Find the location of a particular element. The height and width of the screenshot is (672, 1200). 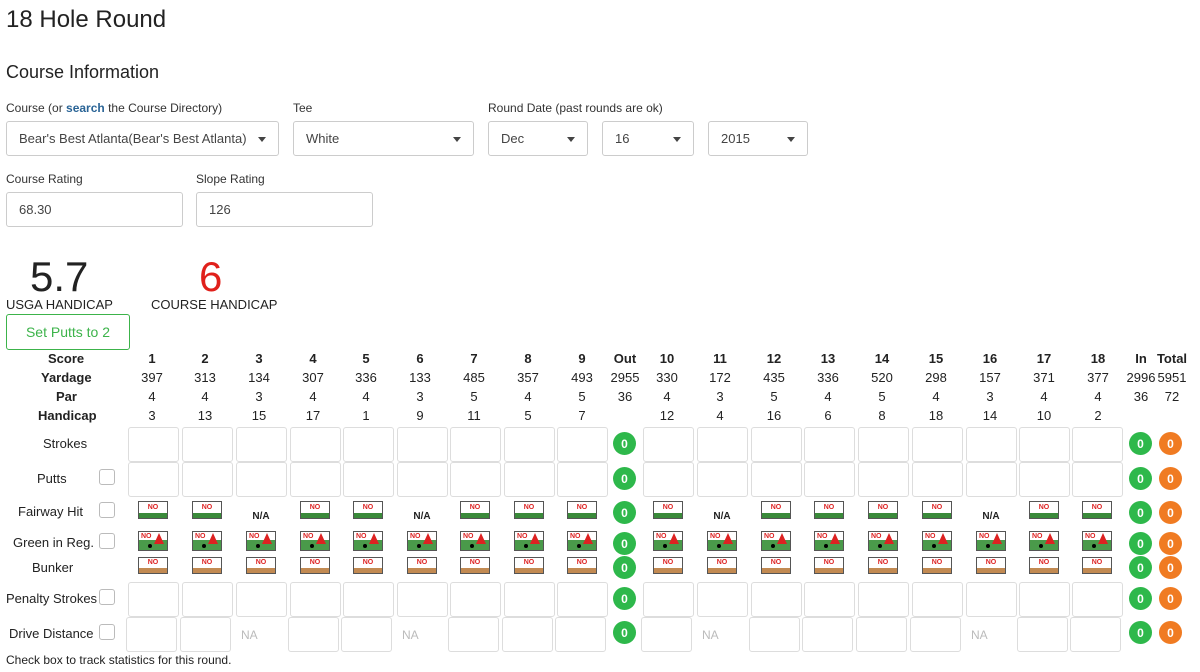

bunker-toggle-hole-10: NO is located at coordinates (668, 565).